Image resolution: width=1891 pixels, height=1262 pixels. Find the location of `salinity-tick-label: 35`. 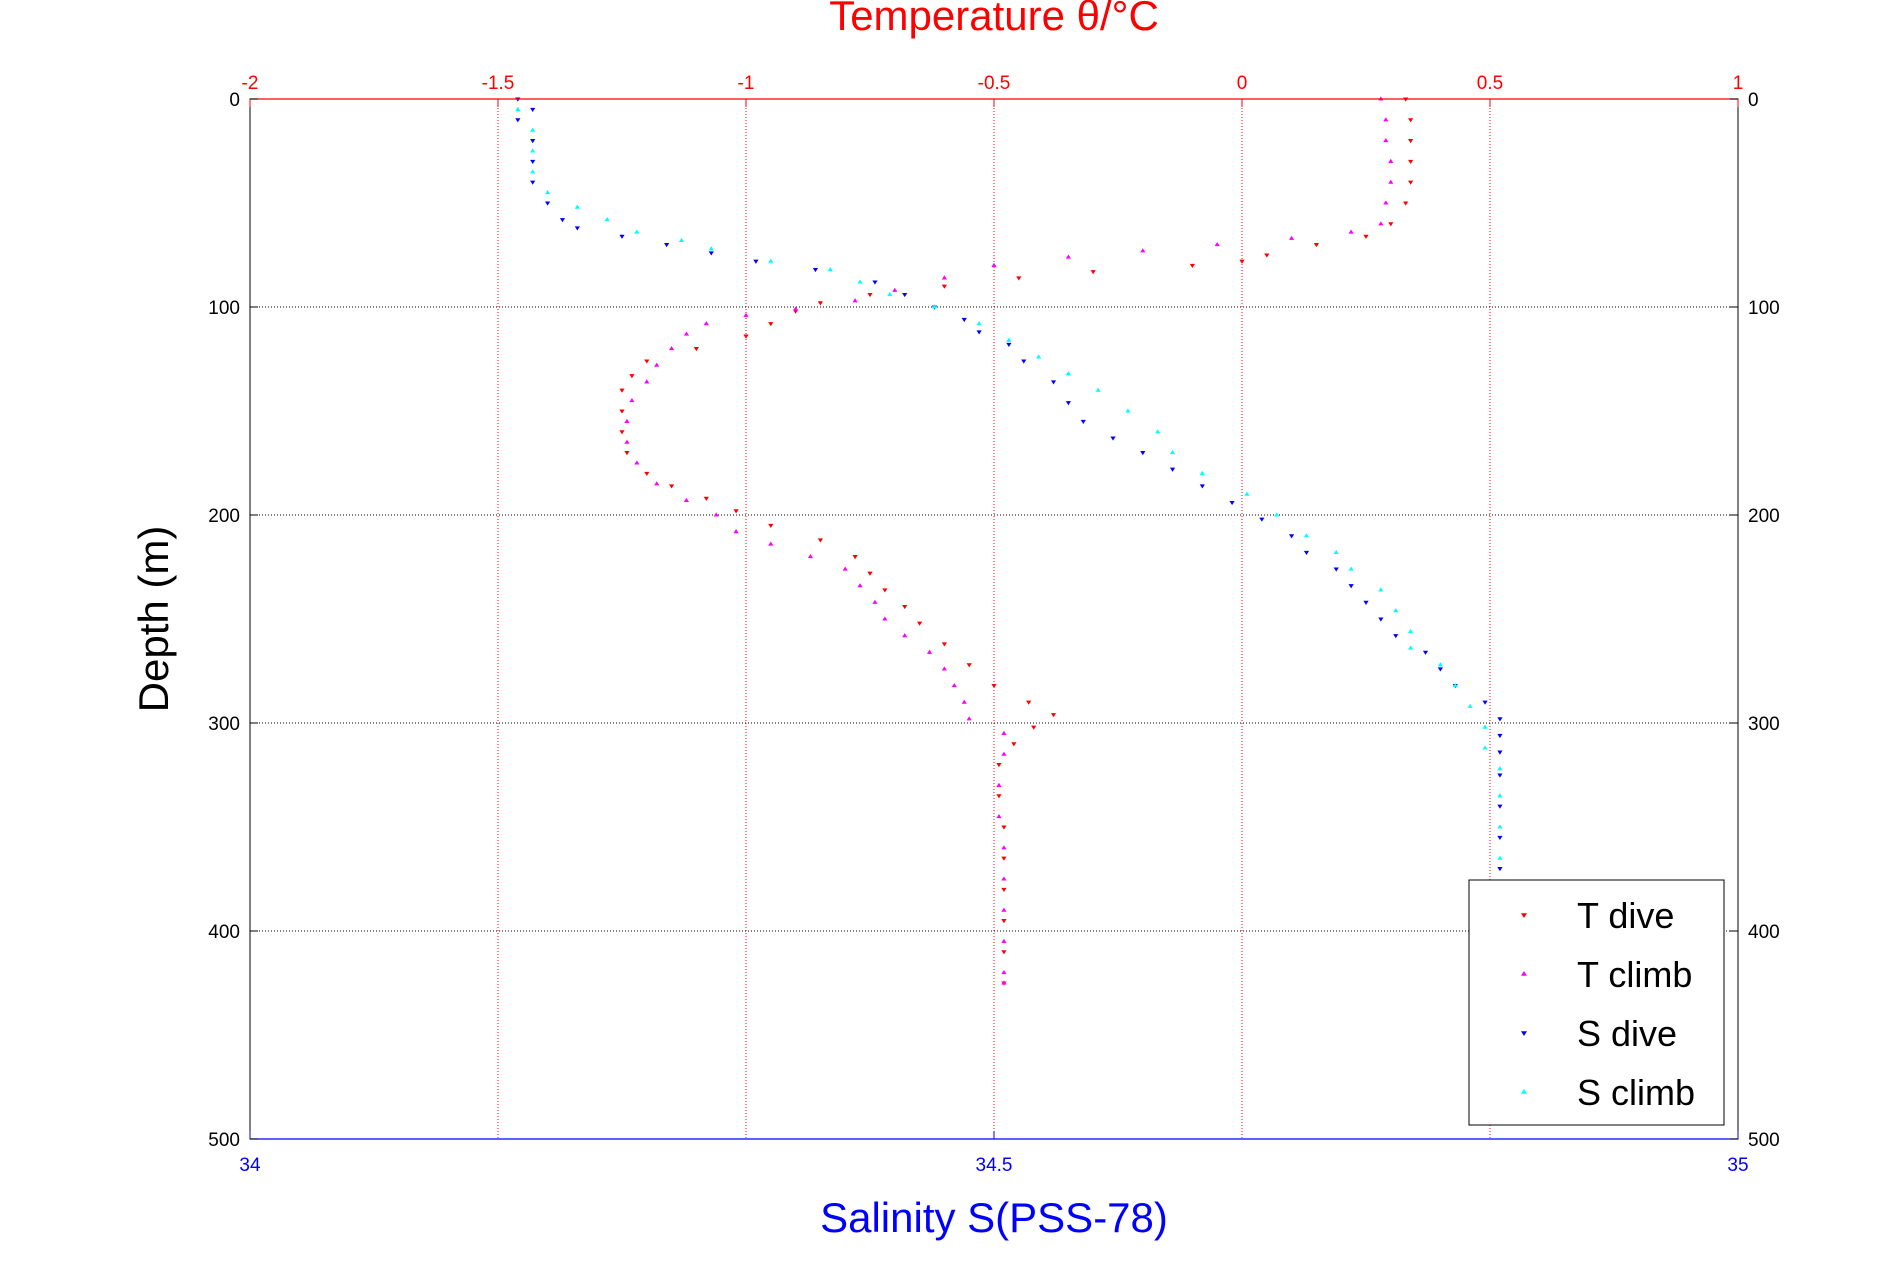

salinity-tick-label: 35 is located at coordinates (1737, 1165).